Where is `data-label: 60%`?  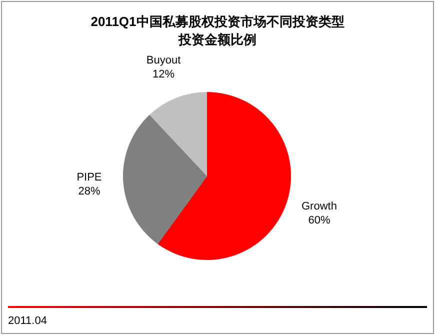 data-label: 60% is located at coordinates (319, 220).